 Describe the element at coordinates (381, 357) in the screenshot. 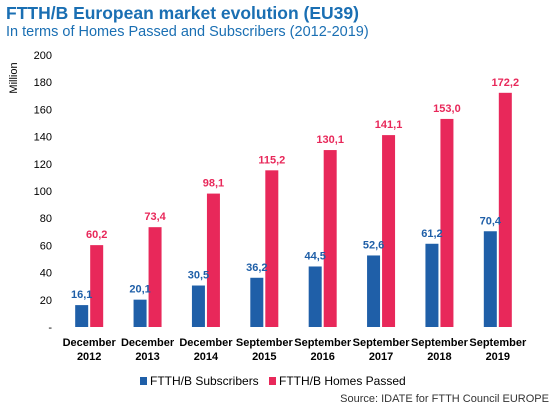

I see `x-tick-label: 2017` at that location.